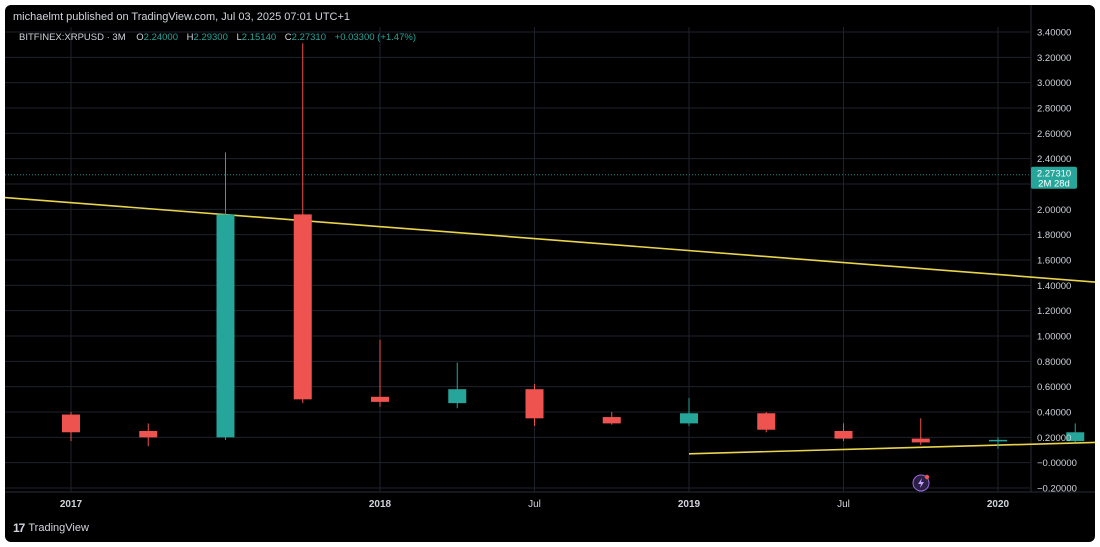  What do you see at coordinates (1057, 489) in the screenshot?
I see `price-tick-label: −0.20000` at bounding box center [1057, 489].